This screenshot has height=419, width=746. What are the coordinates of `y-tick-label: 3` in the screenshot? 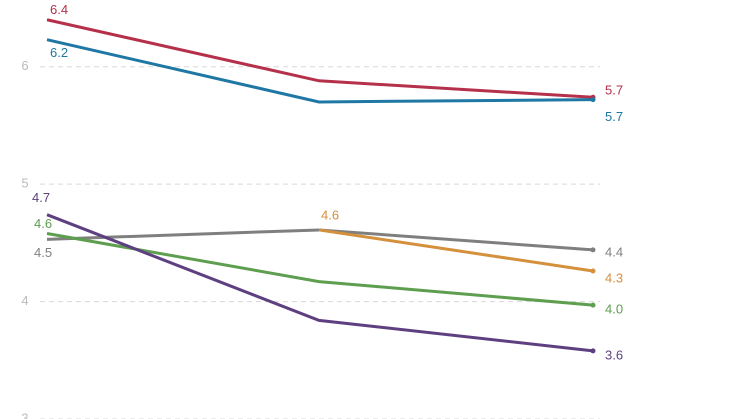 It's located at (24, 414).